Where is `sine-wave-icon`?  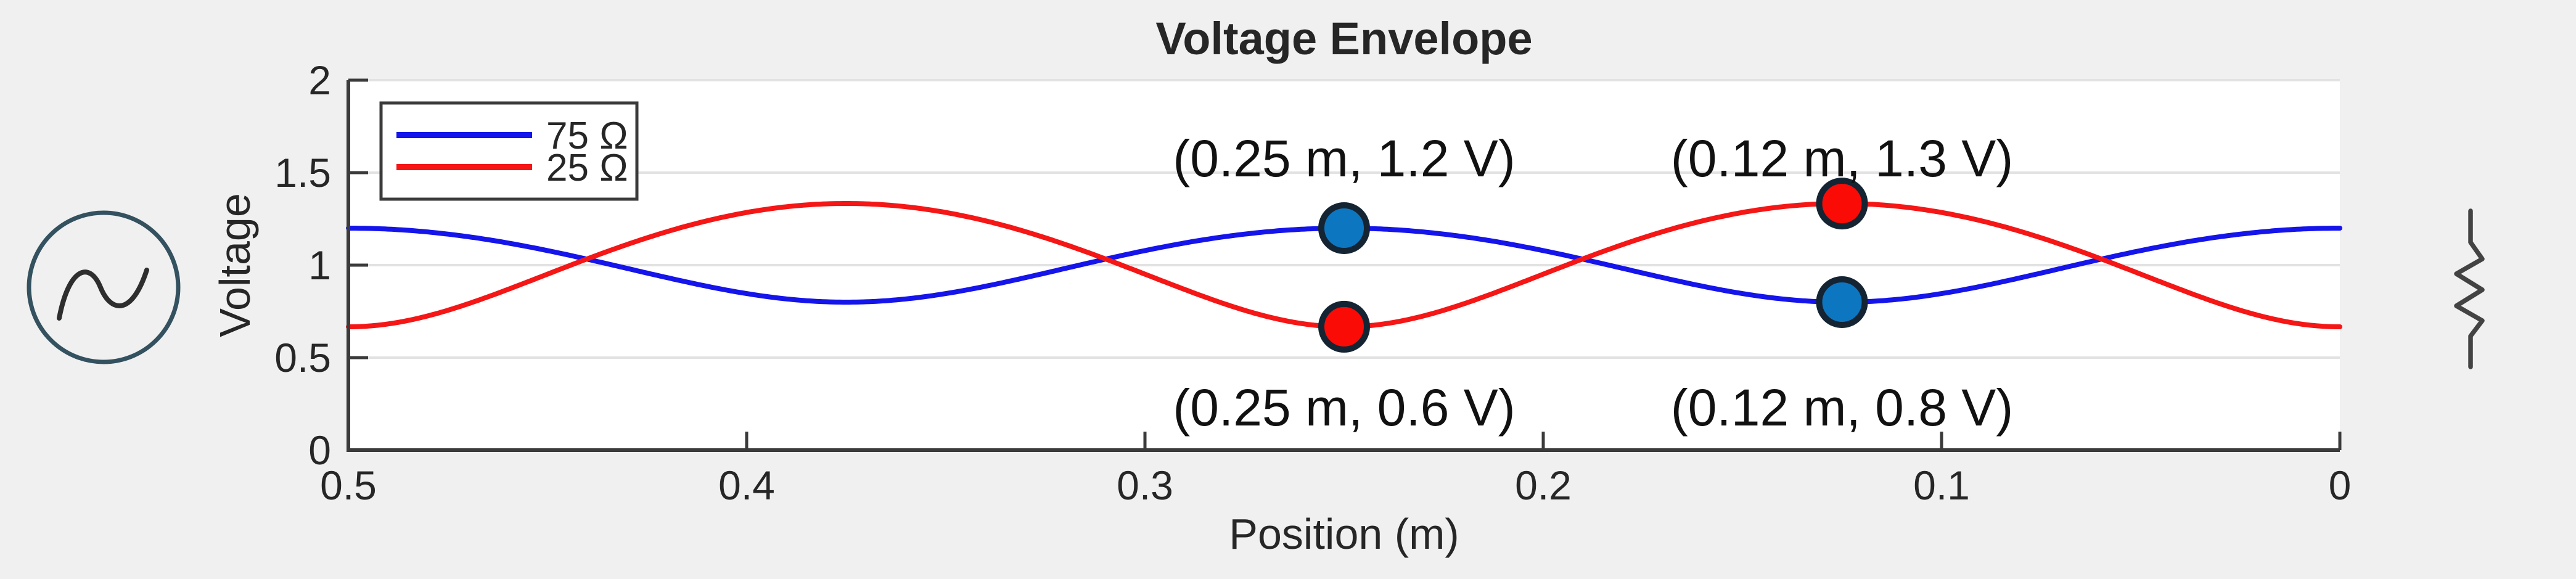 sine-wave-icon is located at coordinates (103, 294).